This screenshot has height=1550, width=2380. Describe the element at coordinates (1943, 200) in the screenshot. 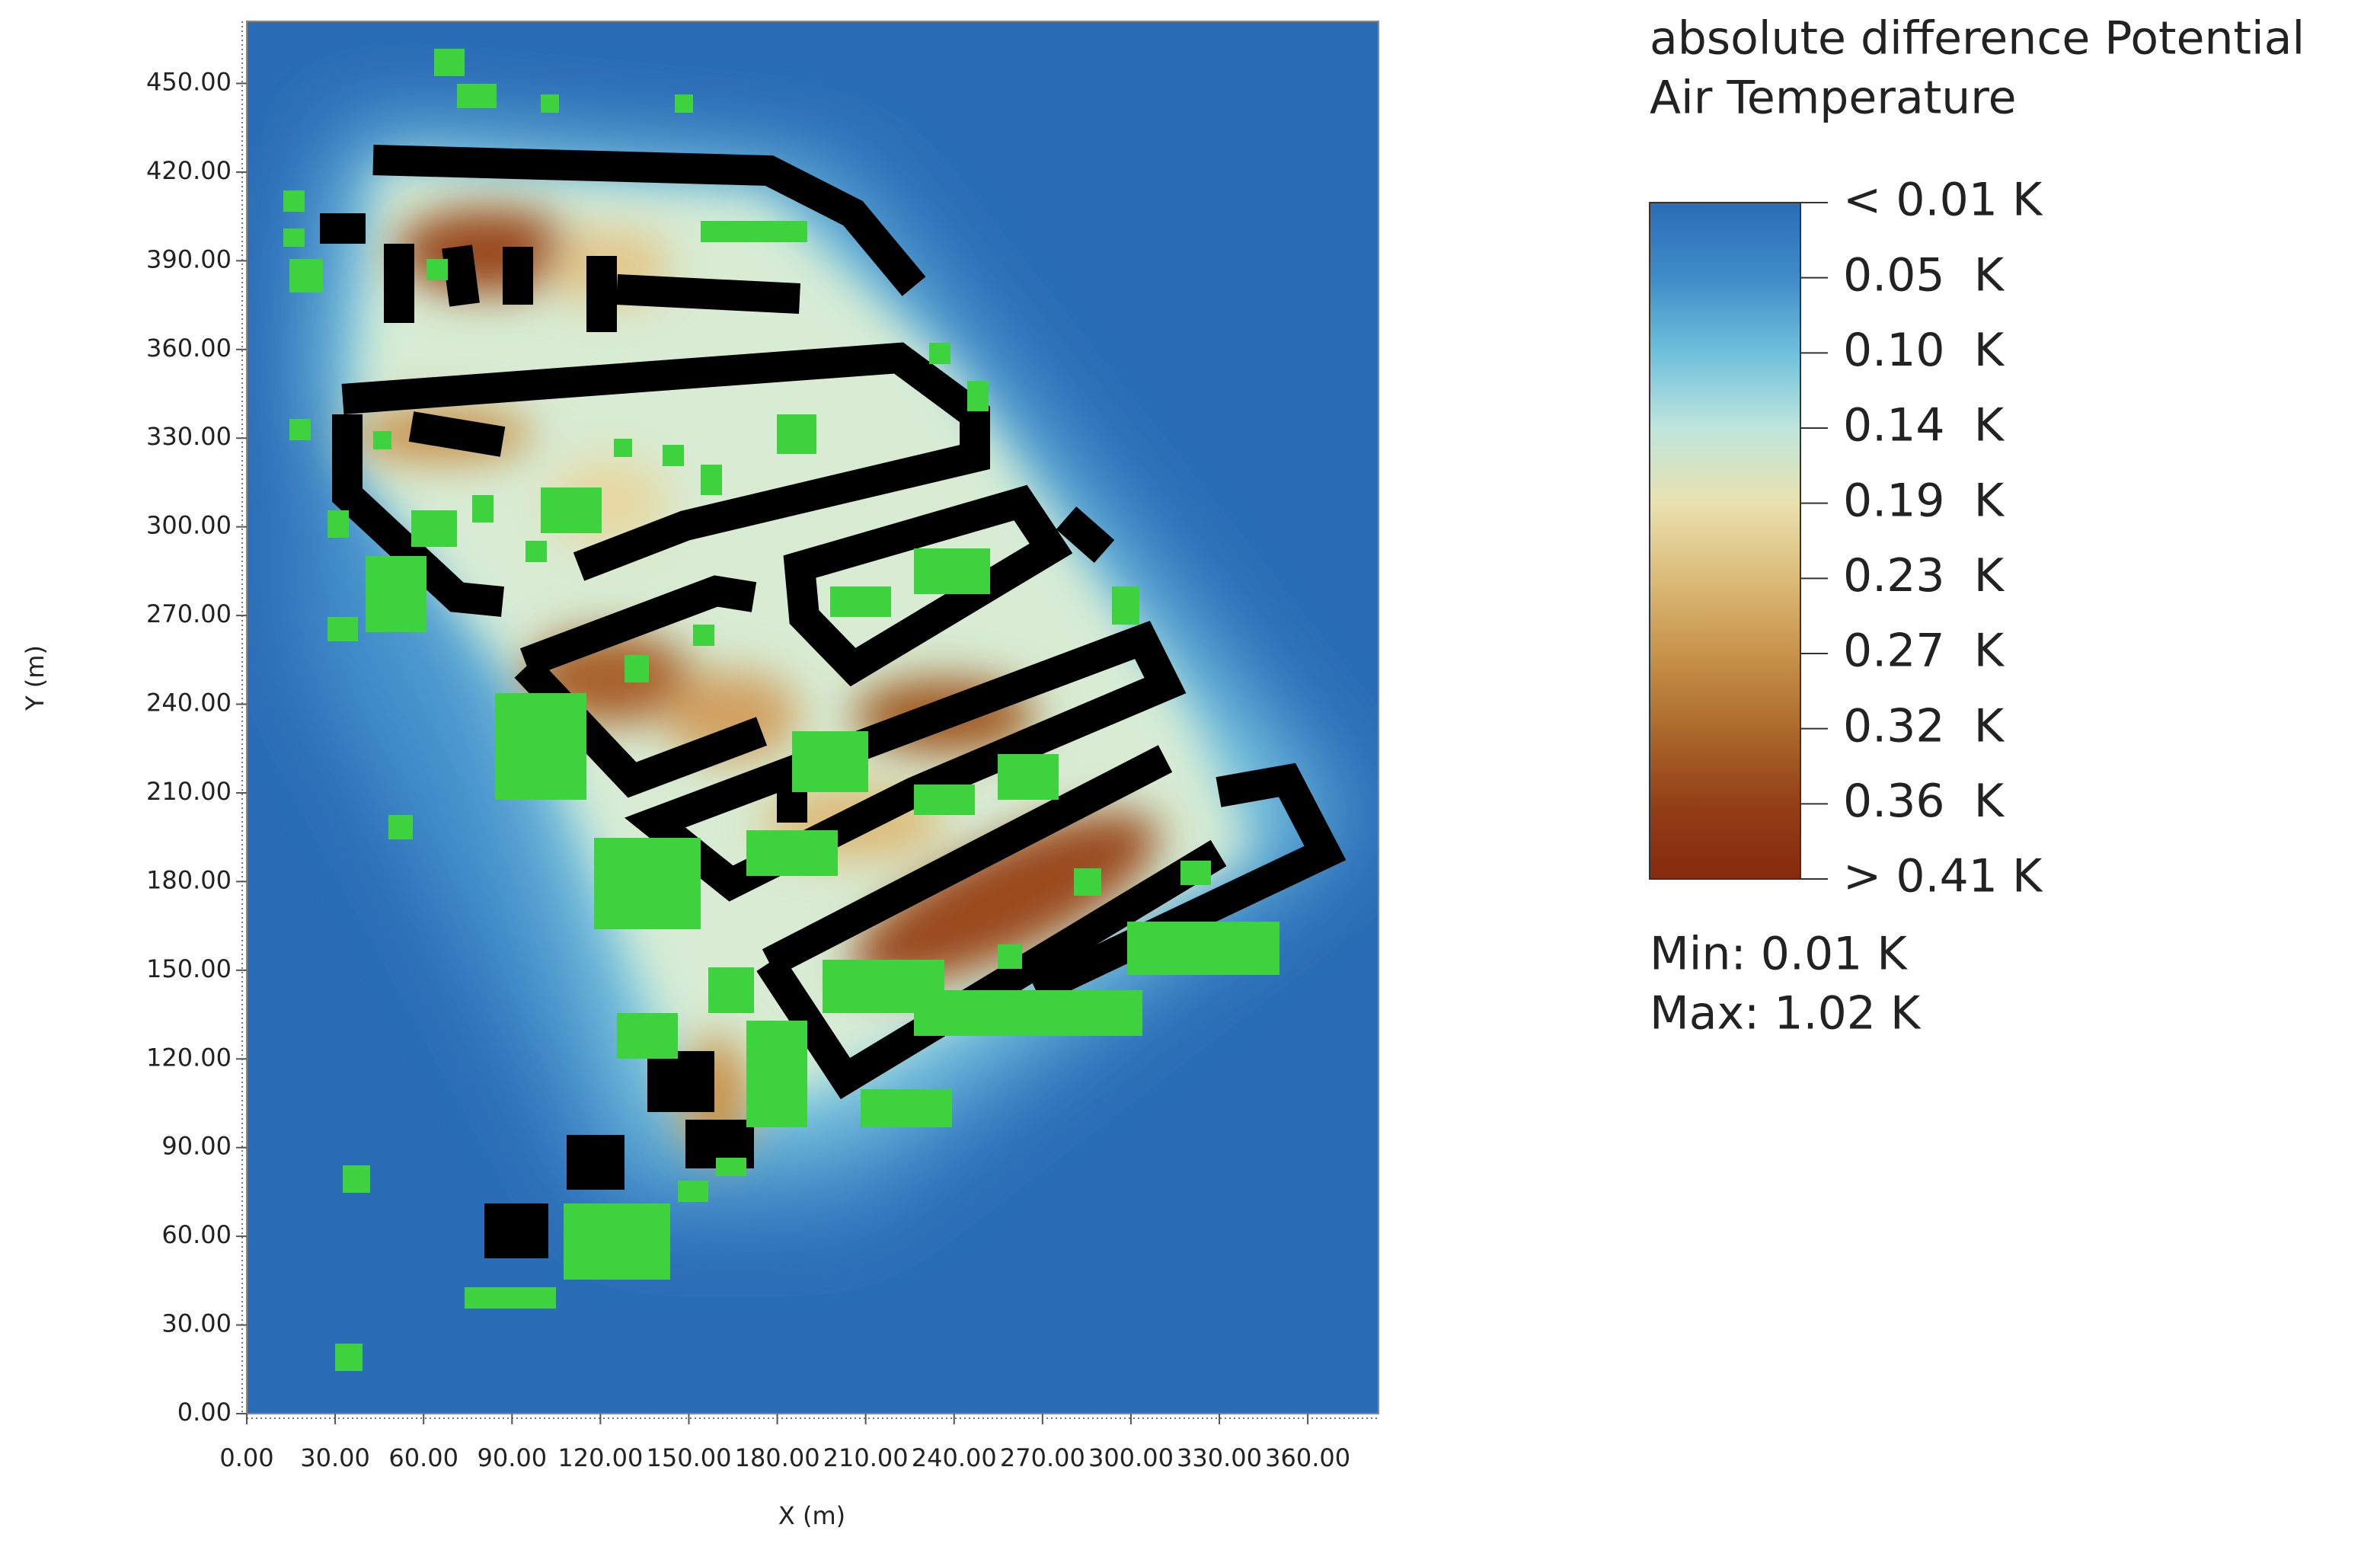

I see `colorbar-label: < 0.01 K` at that location.